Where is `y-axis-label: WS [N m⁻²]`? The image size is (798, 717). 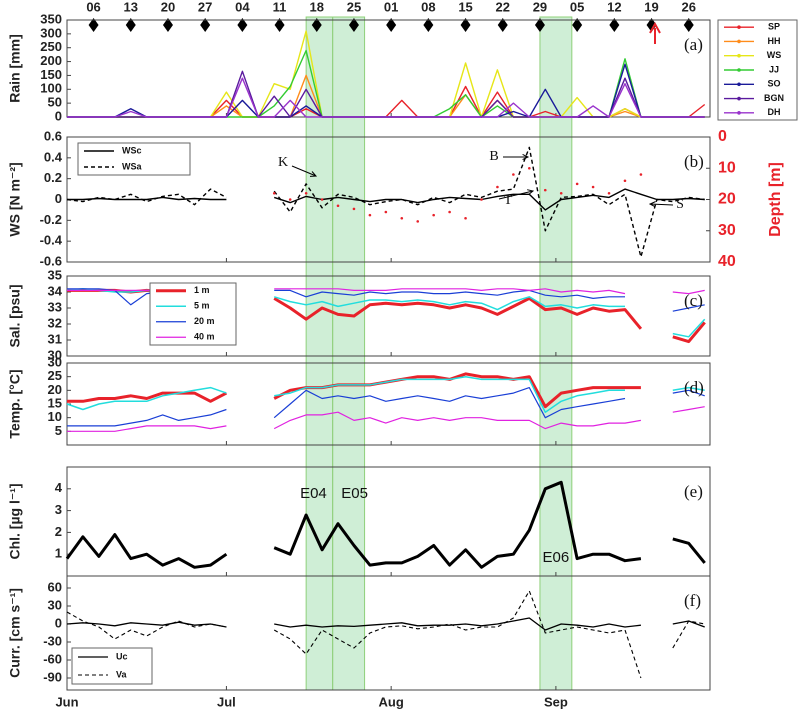 y-axis-label: WS [N m⁻²] is located at coordinates (15, 199).